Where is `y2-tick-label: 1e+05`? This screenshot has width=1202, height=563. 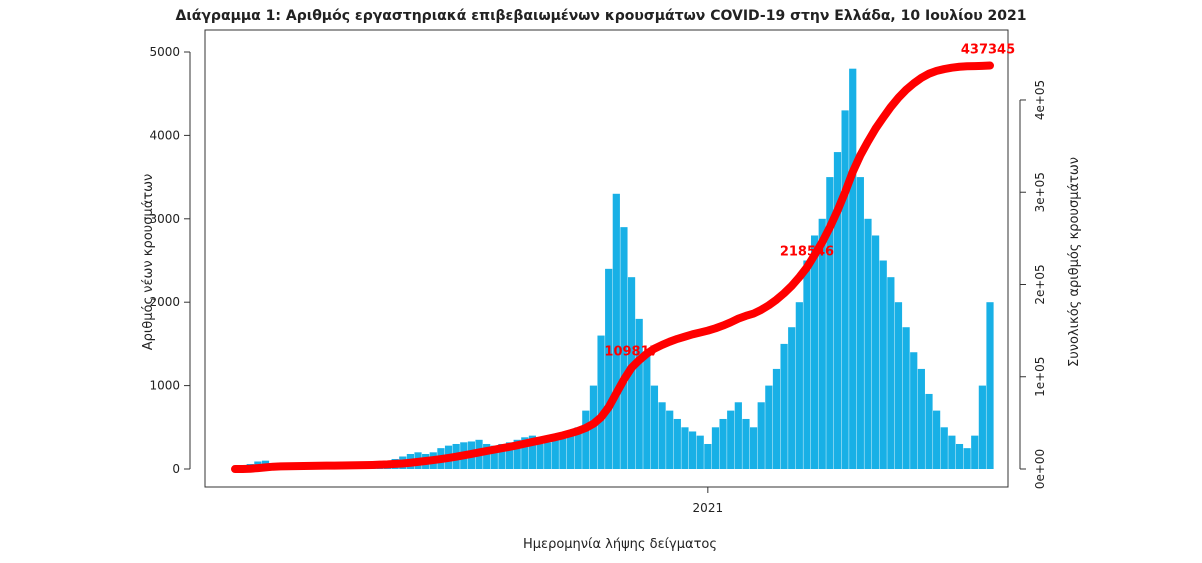
y2-tick-label: 1e+05 is located at coordinates (1040, 377).